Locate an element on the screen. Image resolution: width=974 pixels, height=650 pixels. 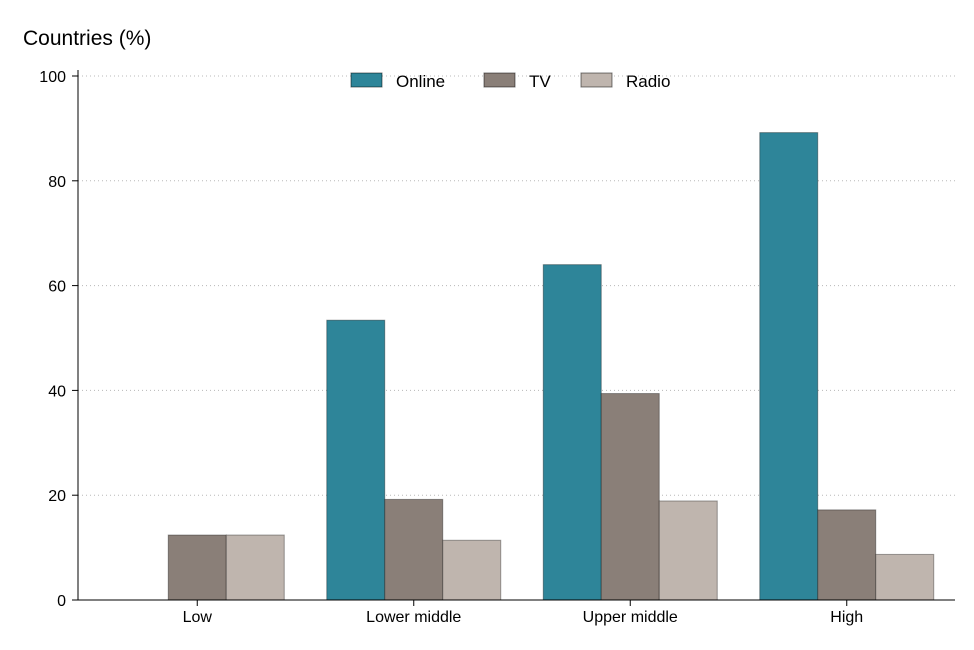
y-tick-label-20: 20 is located at coordinates (57, 496).